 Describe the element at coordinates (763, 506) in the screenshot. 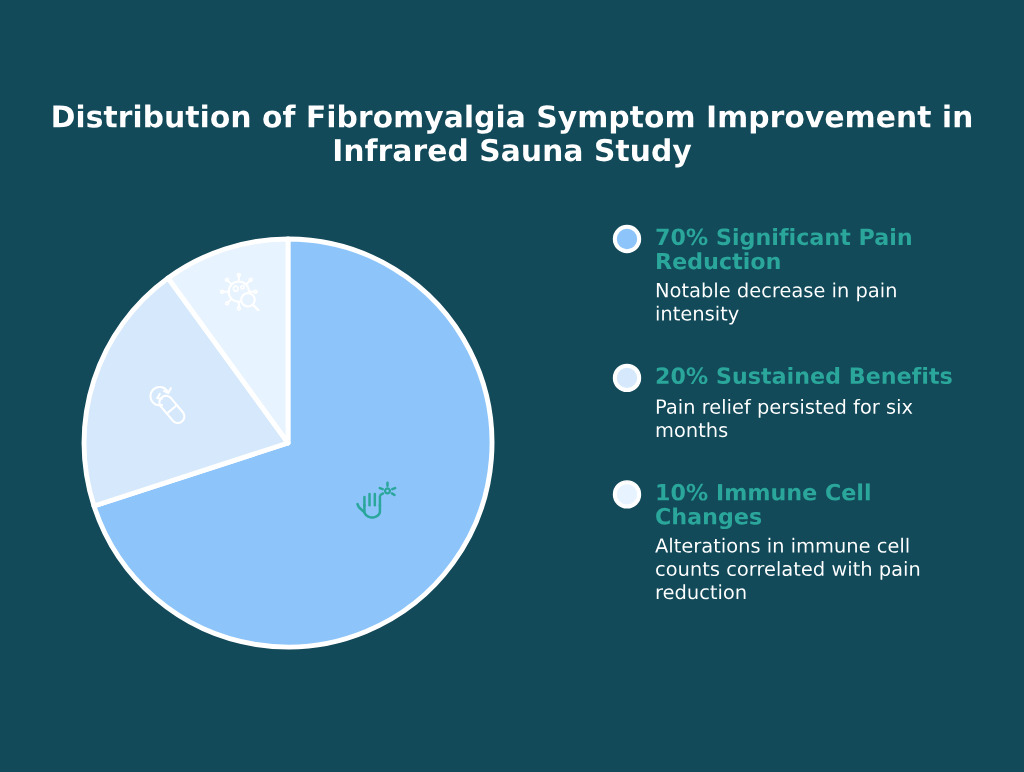

I see `legend-label: 10% Immune Cell Changes` at that location.